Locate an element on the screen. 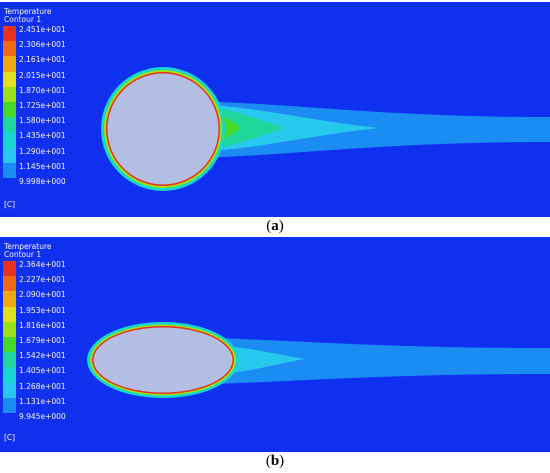 This screenshot has height=473, width=550. caption-b: (b) is located at coordinates (275, 461).